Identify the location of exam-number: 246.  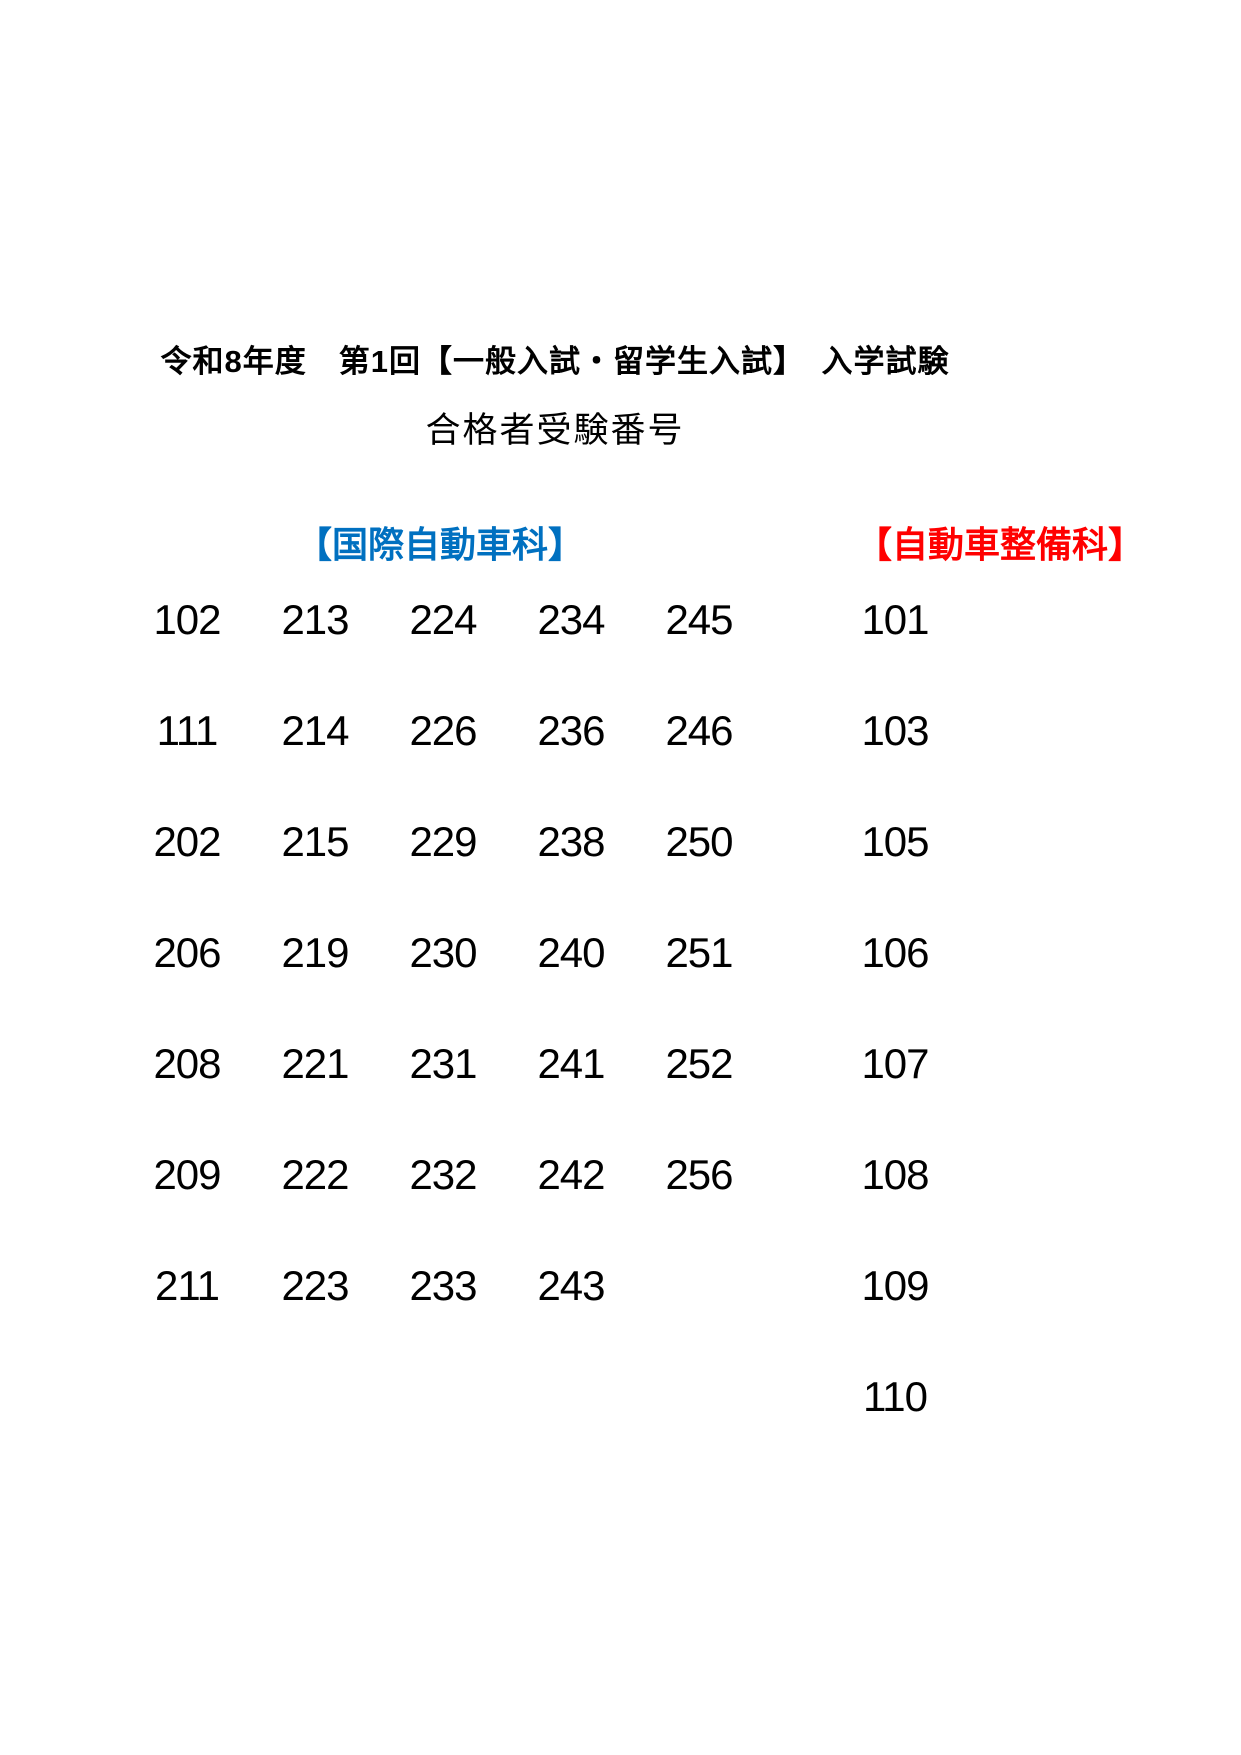
(699, 730).